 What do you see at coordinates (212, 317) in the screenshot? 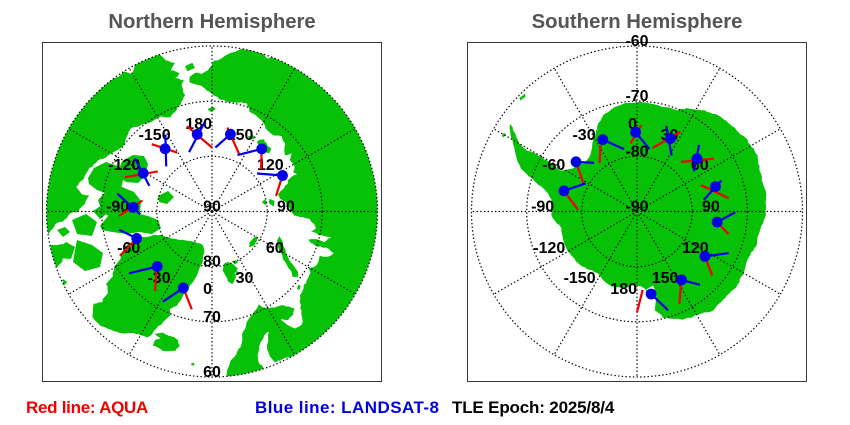
I see `svg-text: 70` at bounding box center [212, 317].